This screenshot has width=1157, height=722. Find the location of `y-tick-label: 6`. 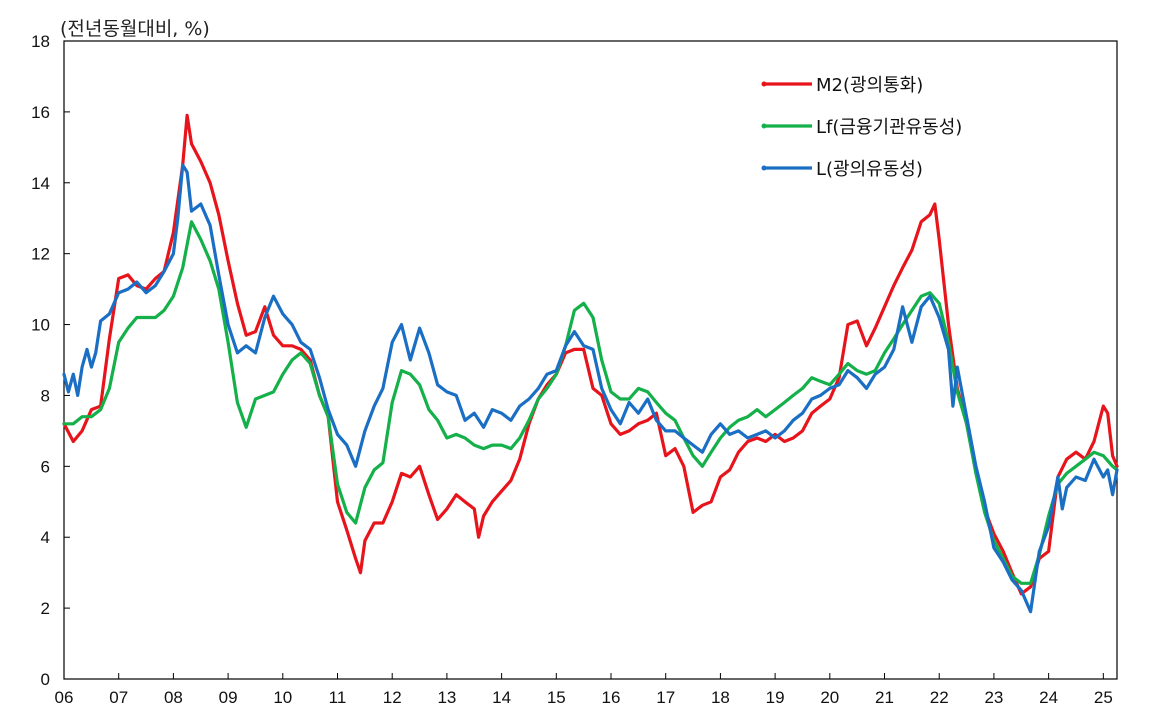

y-tick-label: 6 is located at coordinates (45, 466).